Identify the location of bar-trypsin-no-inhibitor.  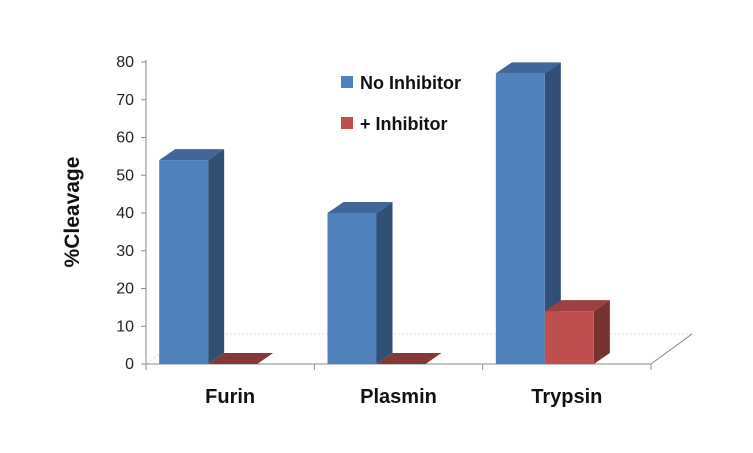
(528, 213).